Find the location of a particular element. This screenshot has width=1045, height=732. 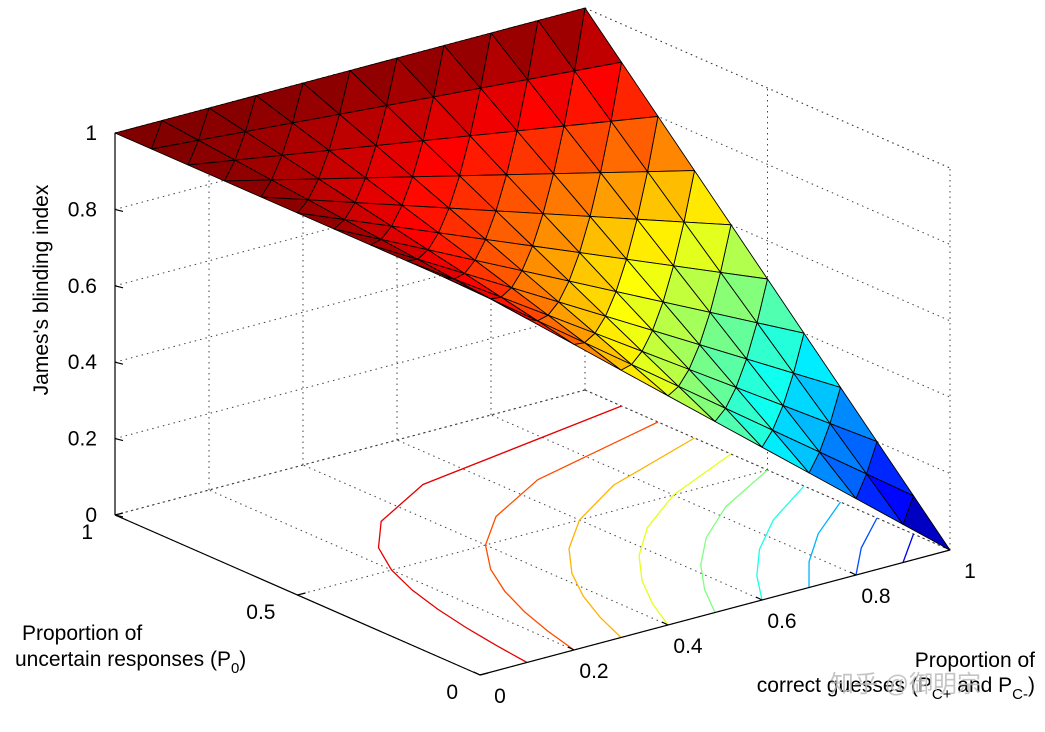

label-subscript: C+ is located at coordinates (942, 694).